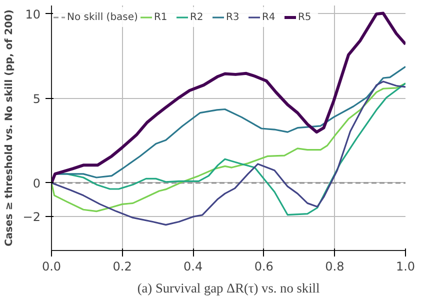  What do you see at coordinates (122, 267) in the screenshot?
I see `x-tick-label: 0.2` at bounding box center [122, 267].